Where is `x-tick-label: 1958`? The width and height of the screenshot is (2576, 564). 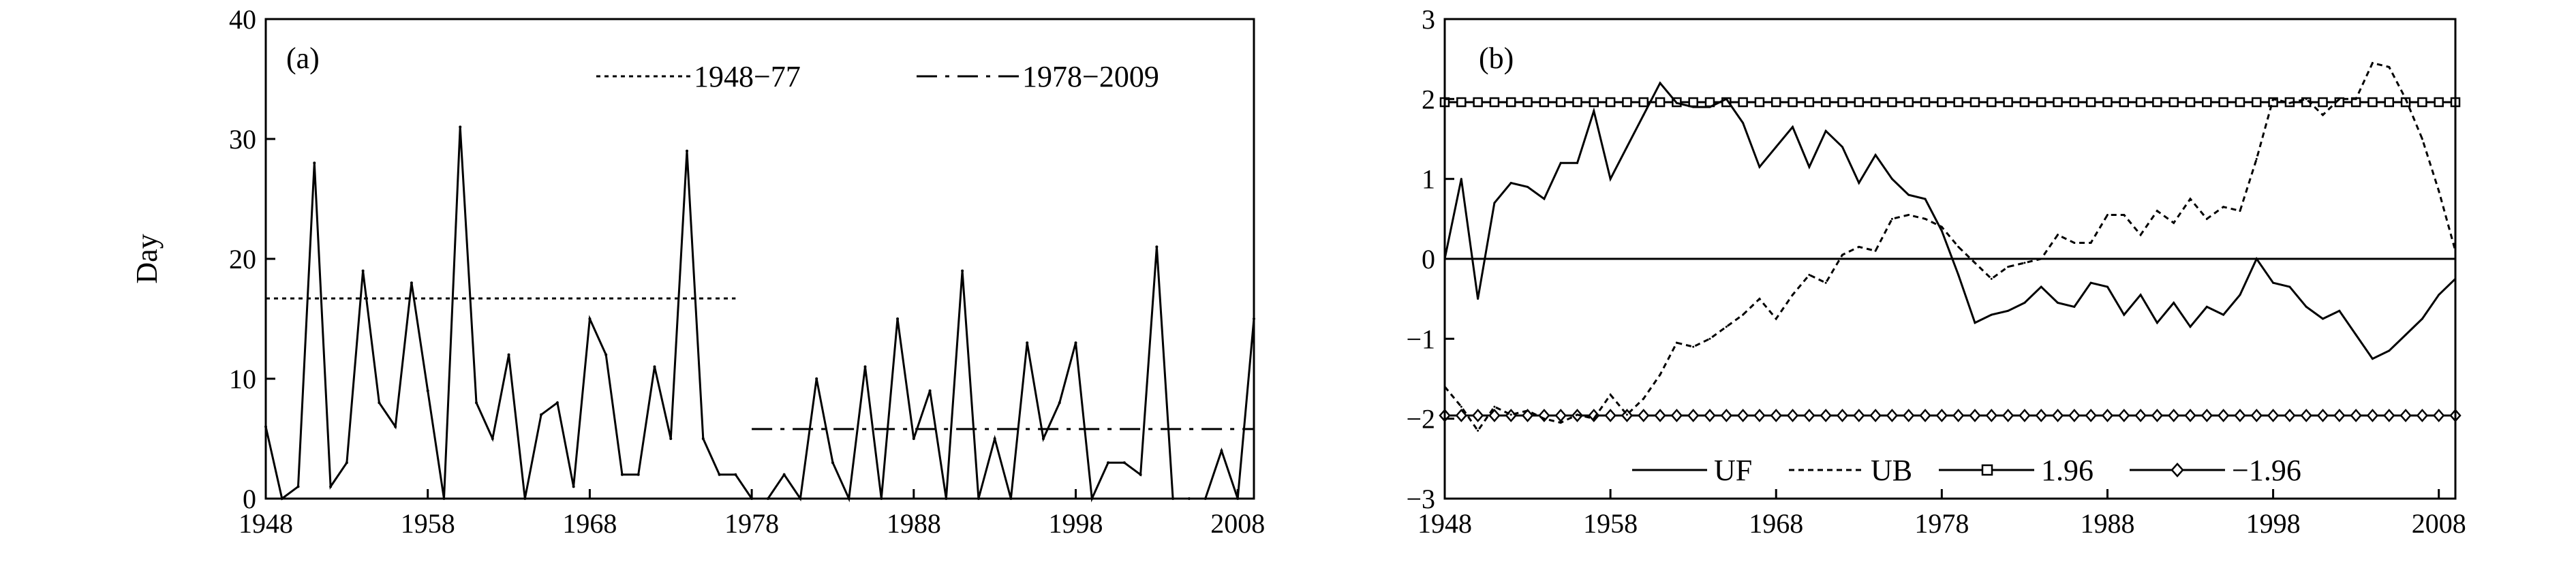 x-tick-label: 1958 is located at coordinates (428, 523).